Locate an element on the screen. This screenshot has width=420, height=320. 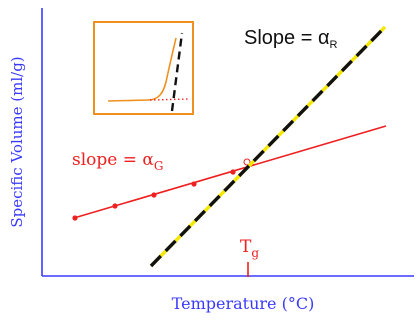
glassy-slope-sub: G is located at coordinates (159, 166).